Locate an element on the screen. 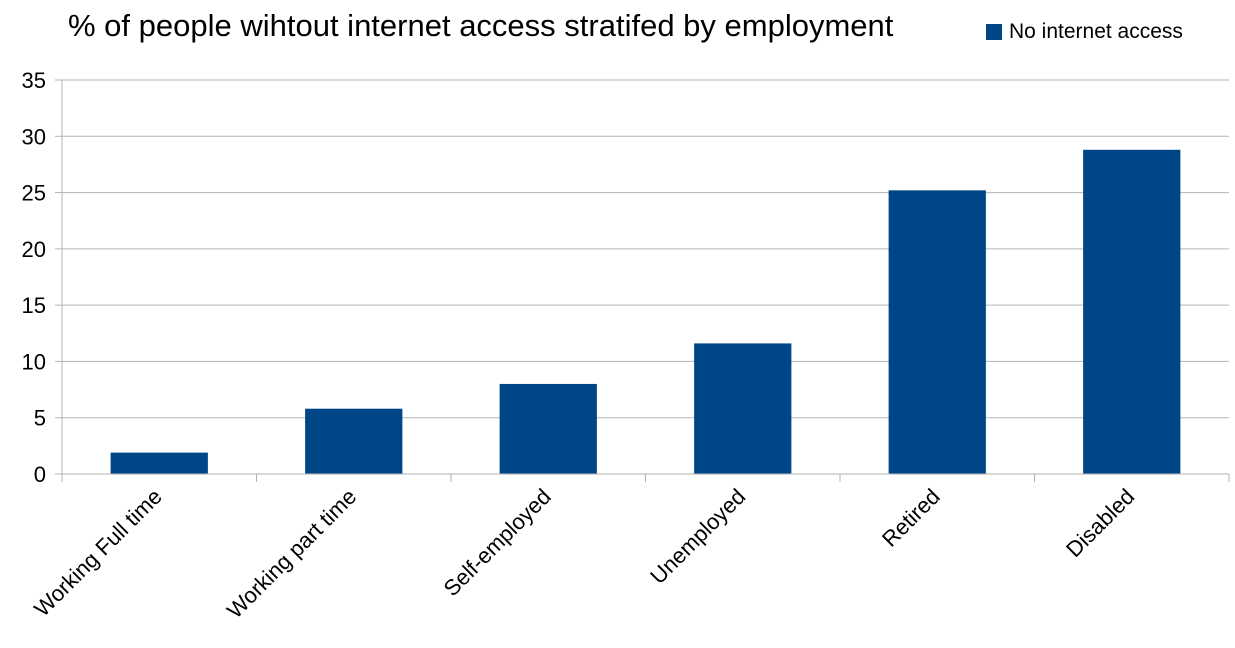 The height and width of the screenshot is (648, 1235). bar-disabled is located at coordinates (1132, 311).